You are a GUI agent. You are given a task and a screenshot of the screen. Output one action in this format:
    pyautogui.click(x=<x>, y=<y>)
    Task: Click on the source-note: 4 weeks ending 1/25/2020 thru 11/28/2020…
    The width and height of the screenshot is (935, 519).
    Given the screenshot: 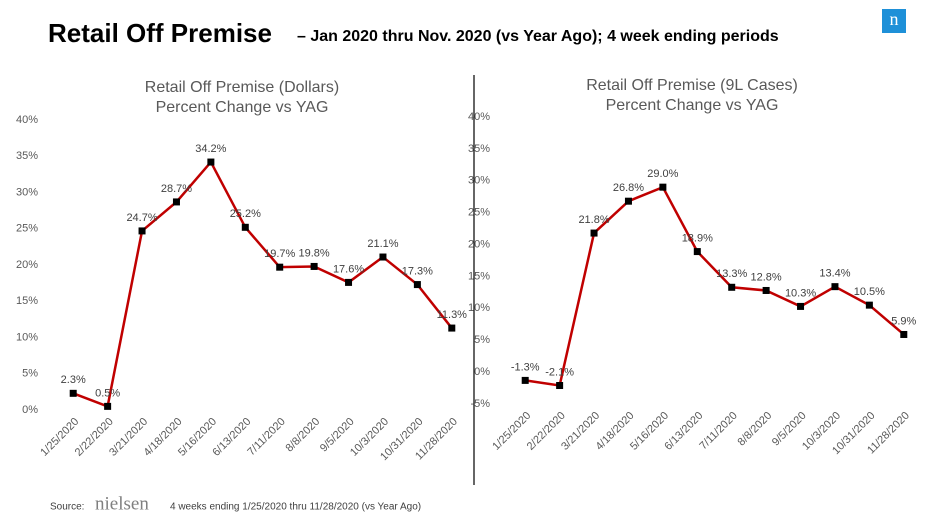 What is the action you would take?
    pyautogui.click(x=295, y=507)
    